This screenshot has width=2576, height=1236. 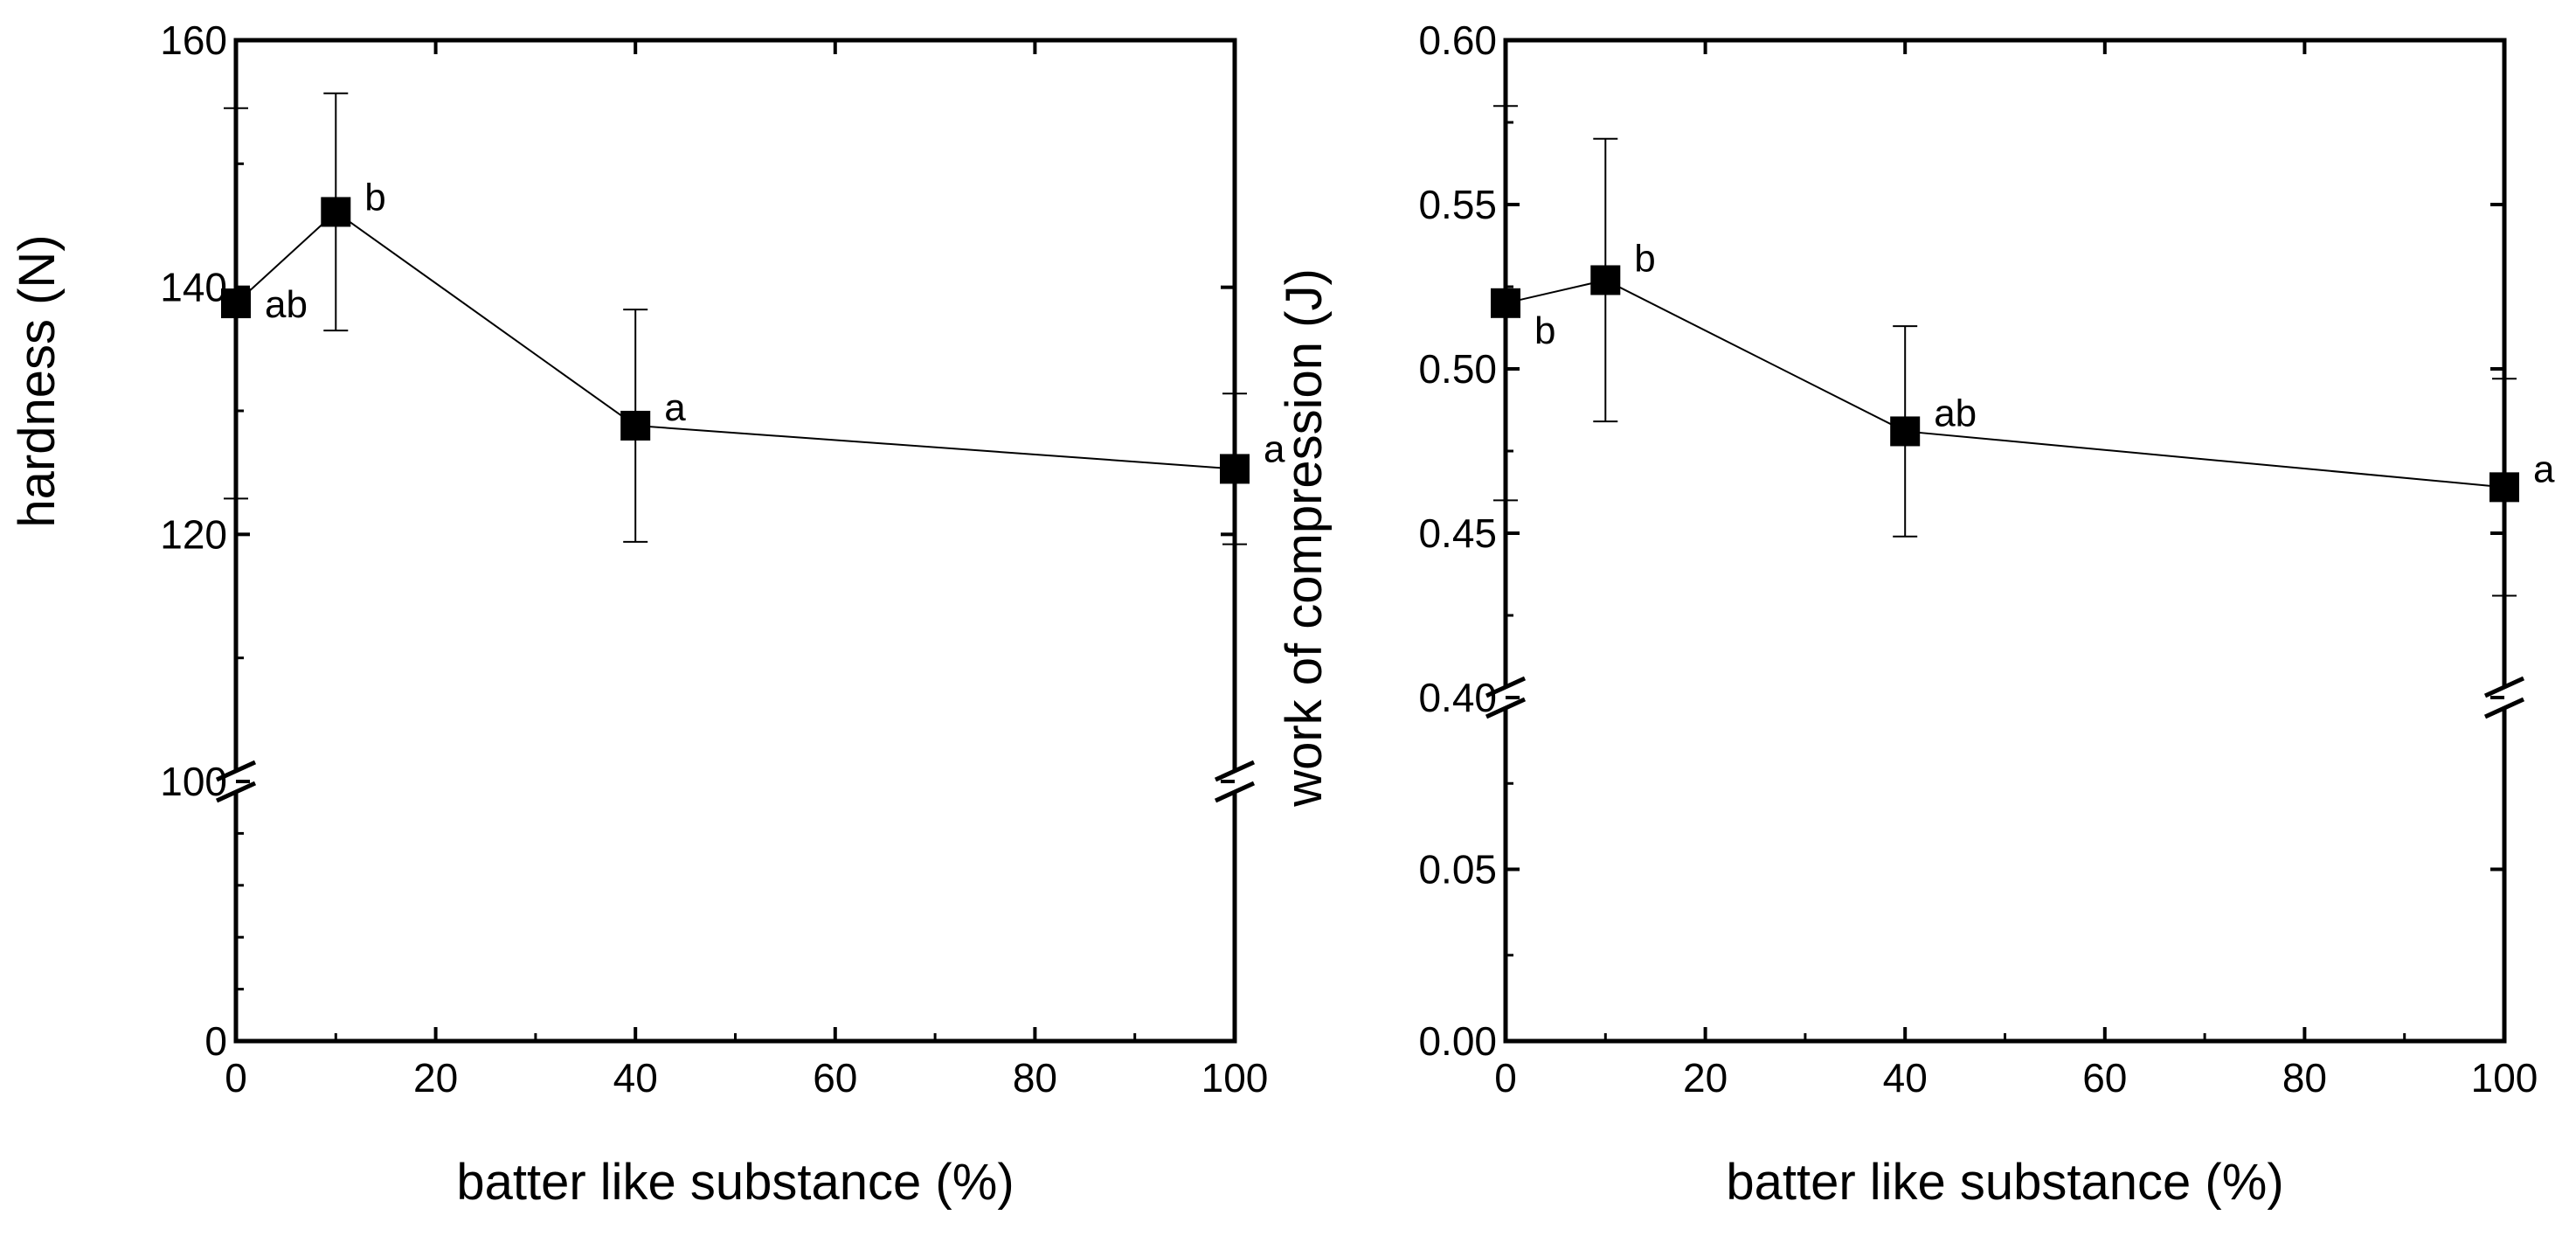 I want to click on y-axis-title: work of compression (J), so click(x=1304, y=538).